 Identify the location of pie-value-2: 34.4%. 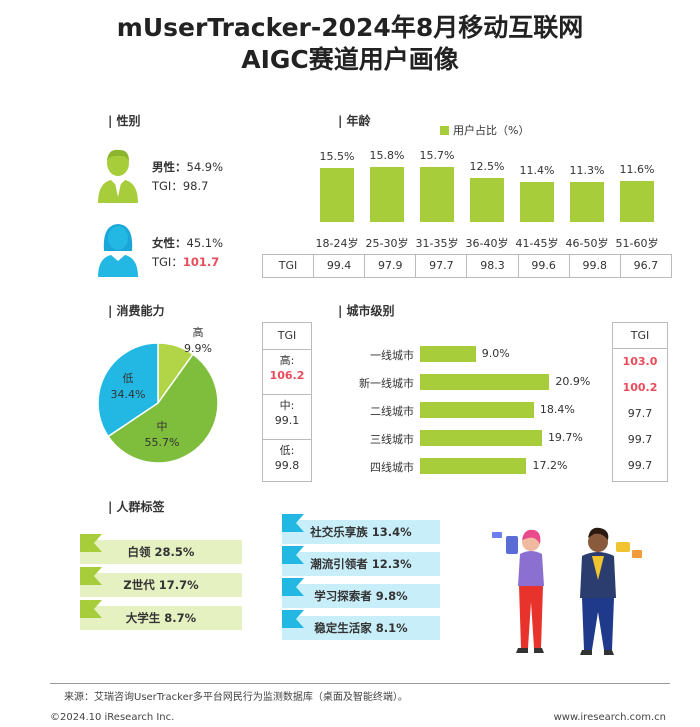
(128, 394).